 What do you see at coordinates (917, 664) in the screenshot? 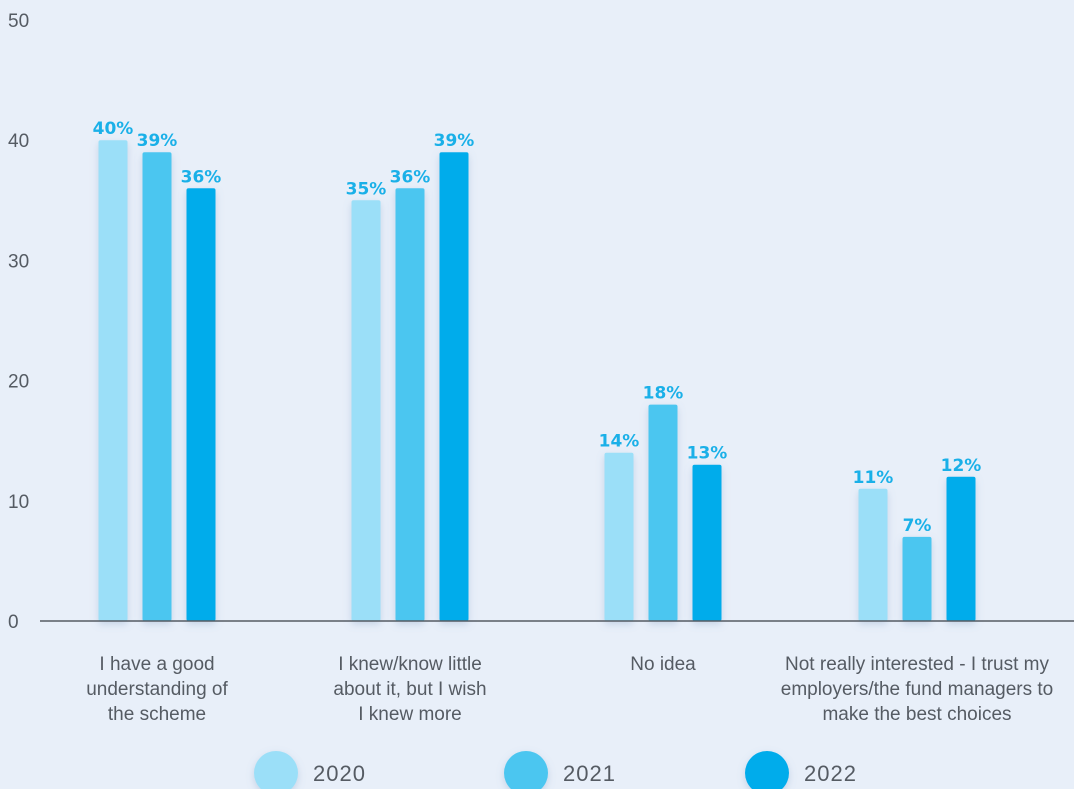
I see `x-category-label: Not really interested - I trust my` at bounding box center [917, 664].